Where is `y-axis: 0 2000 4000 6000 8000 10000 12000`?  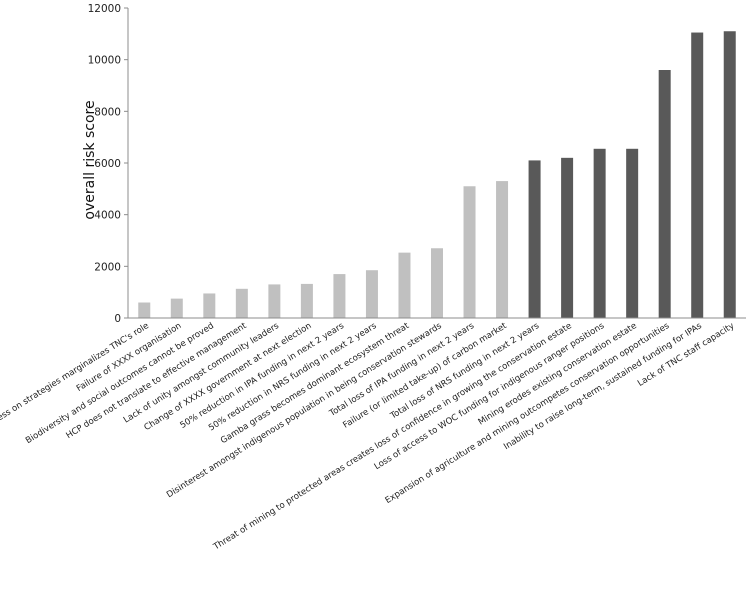 y-axis: 0 2000 4000 6000 8000 10000 12000 is located at coordinates (108, 164).